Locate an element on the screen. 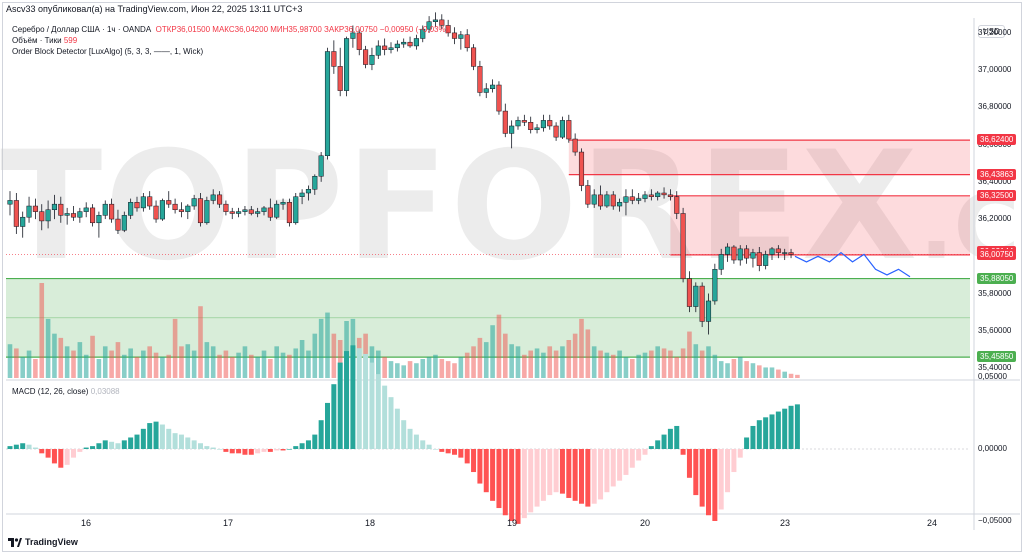  currency-button: USD is located at coordinates (991, 31).